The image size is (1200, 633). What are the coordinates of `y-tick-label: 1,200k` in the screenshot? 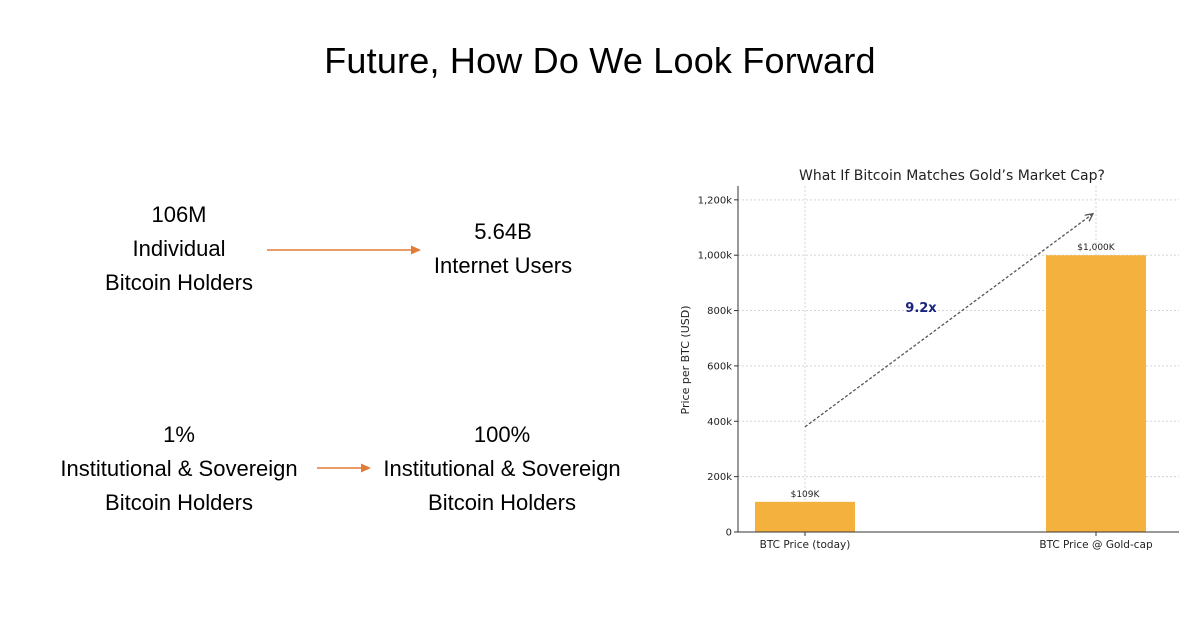 It's located at (715, 200).